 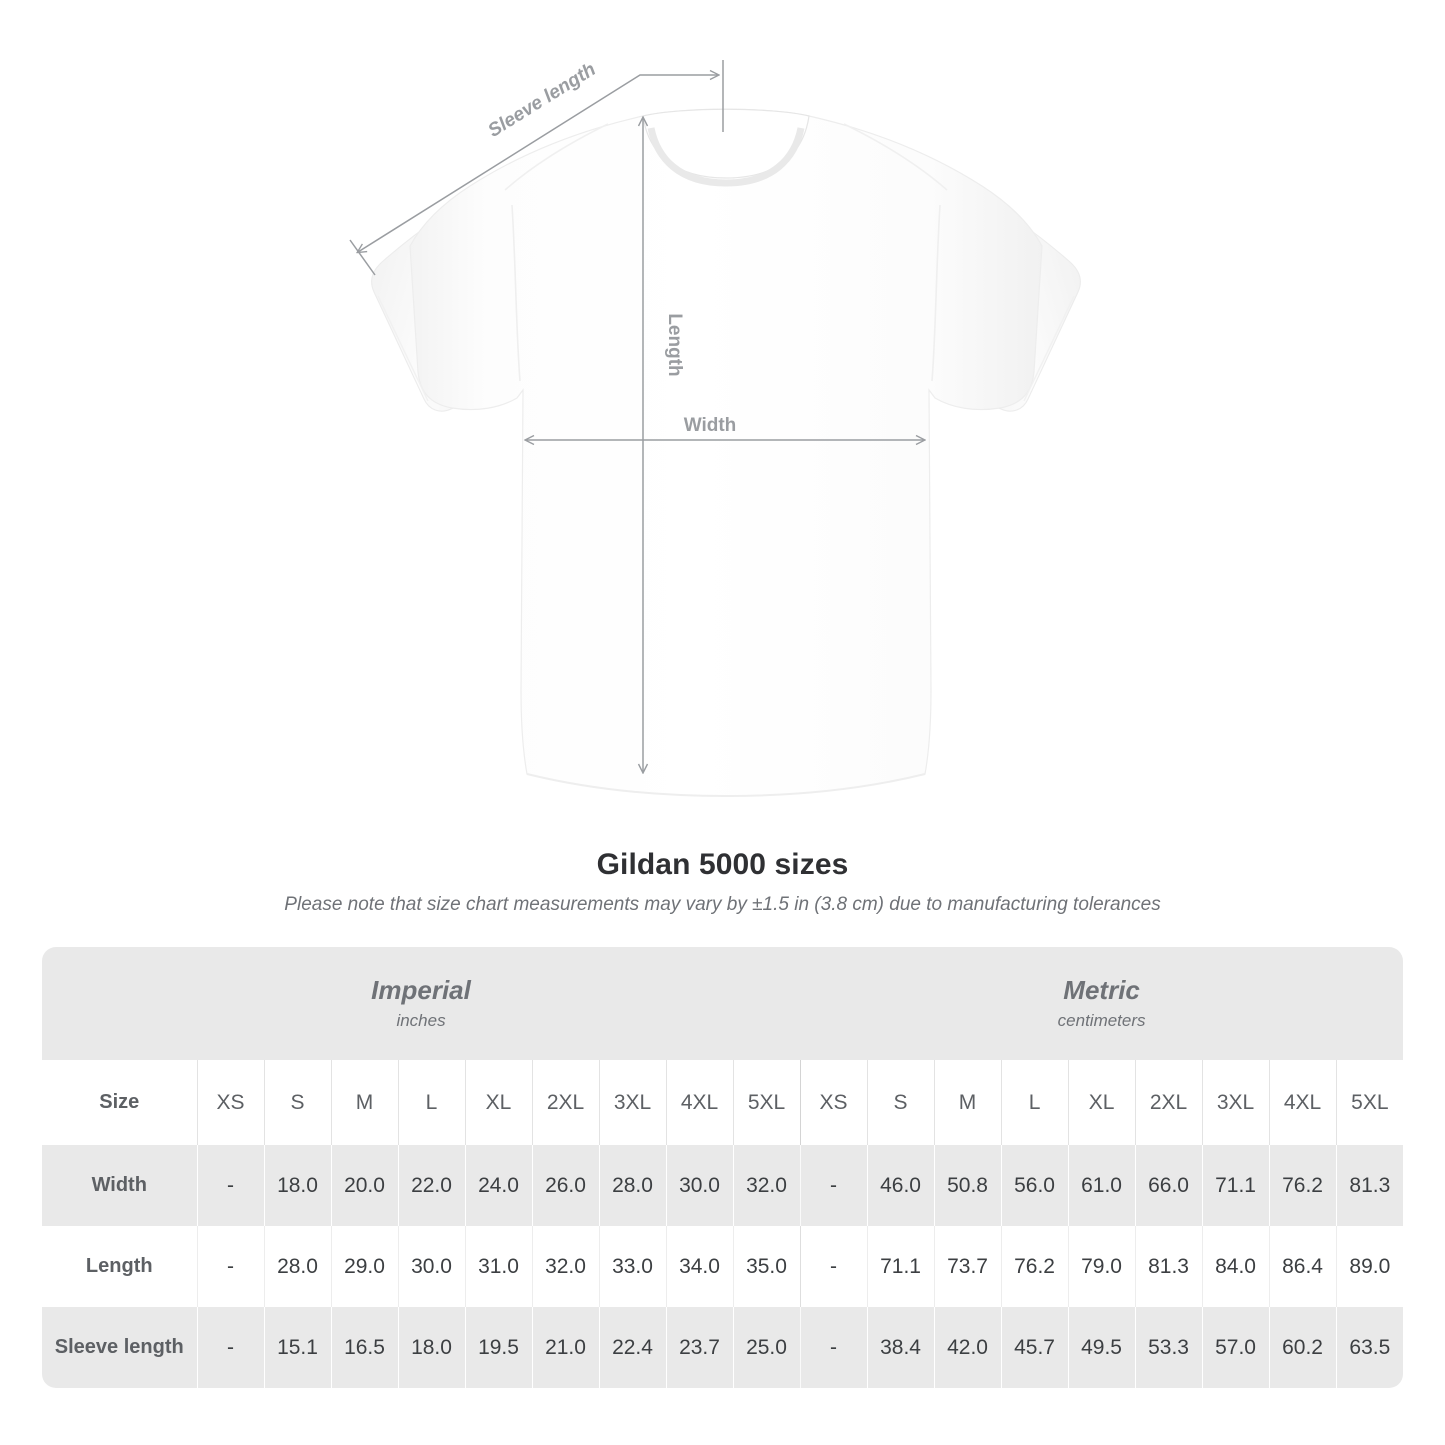 What do you see at coordinates (1101, 989) in the screenshot?
I see `metric-label: Metric` at bounding box center [1101, 989].